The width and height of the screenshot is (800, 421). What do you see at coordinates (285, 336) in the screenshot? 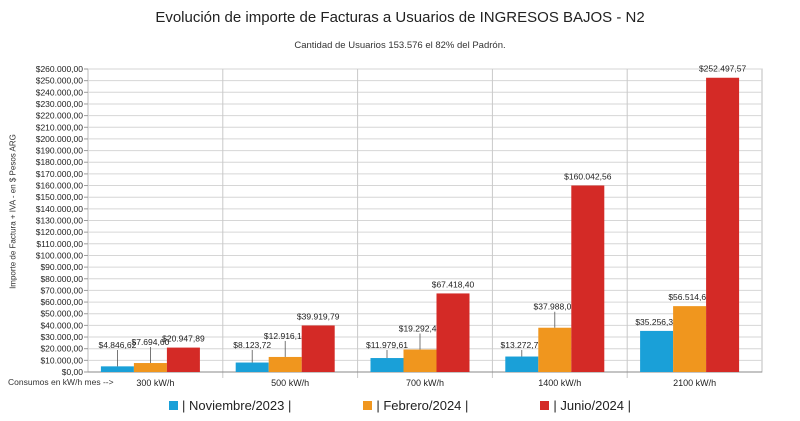
I see `data-label: $12.916,15` at bounding box center [285, 336].